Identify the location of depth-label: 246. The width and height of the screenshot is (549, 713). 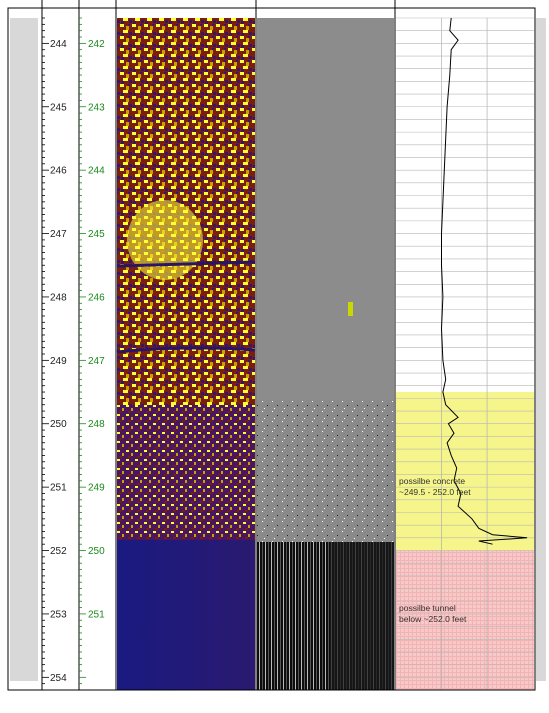
(58, 171).